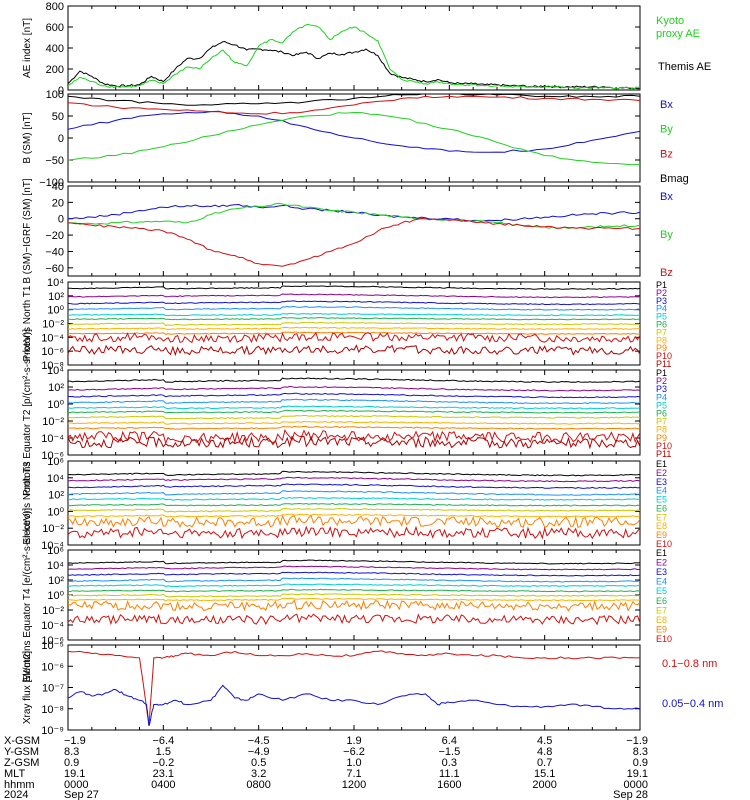 The width and height of the screenshot is (750, 800). Describe the element at coordinates (354, 486) in the screenshot. I see `channel-line-e3` at that location.